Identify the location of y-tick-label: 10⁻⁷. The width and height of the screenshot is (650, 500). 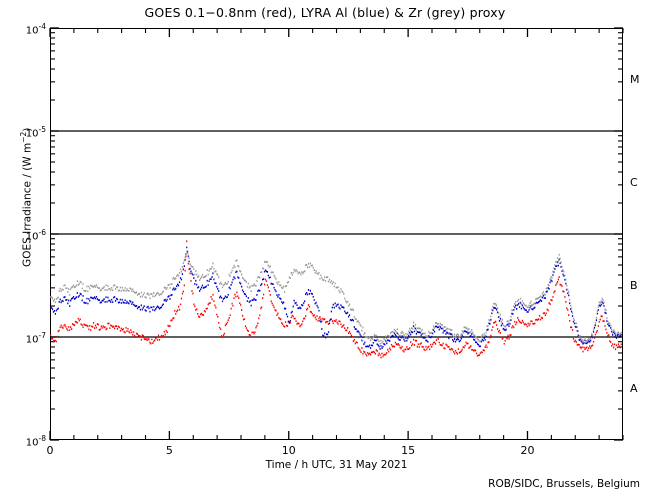
(35, 338).